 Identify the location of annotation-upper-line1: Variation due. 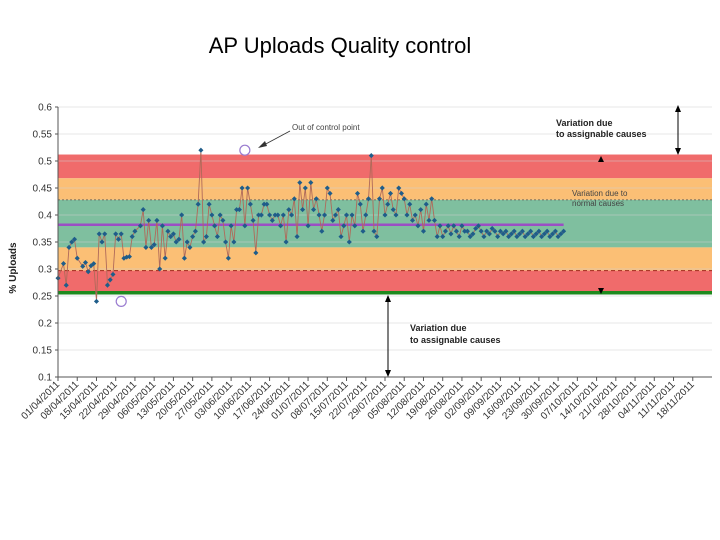
(584, 123).